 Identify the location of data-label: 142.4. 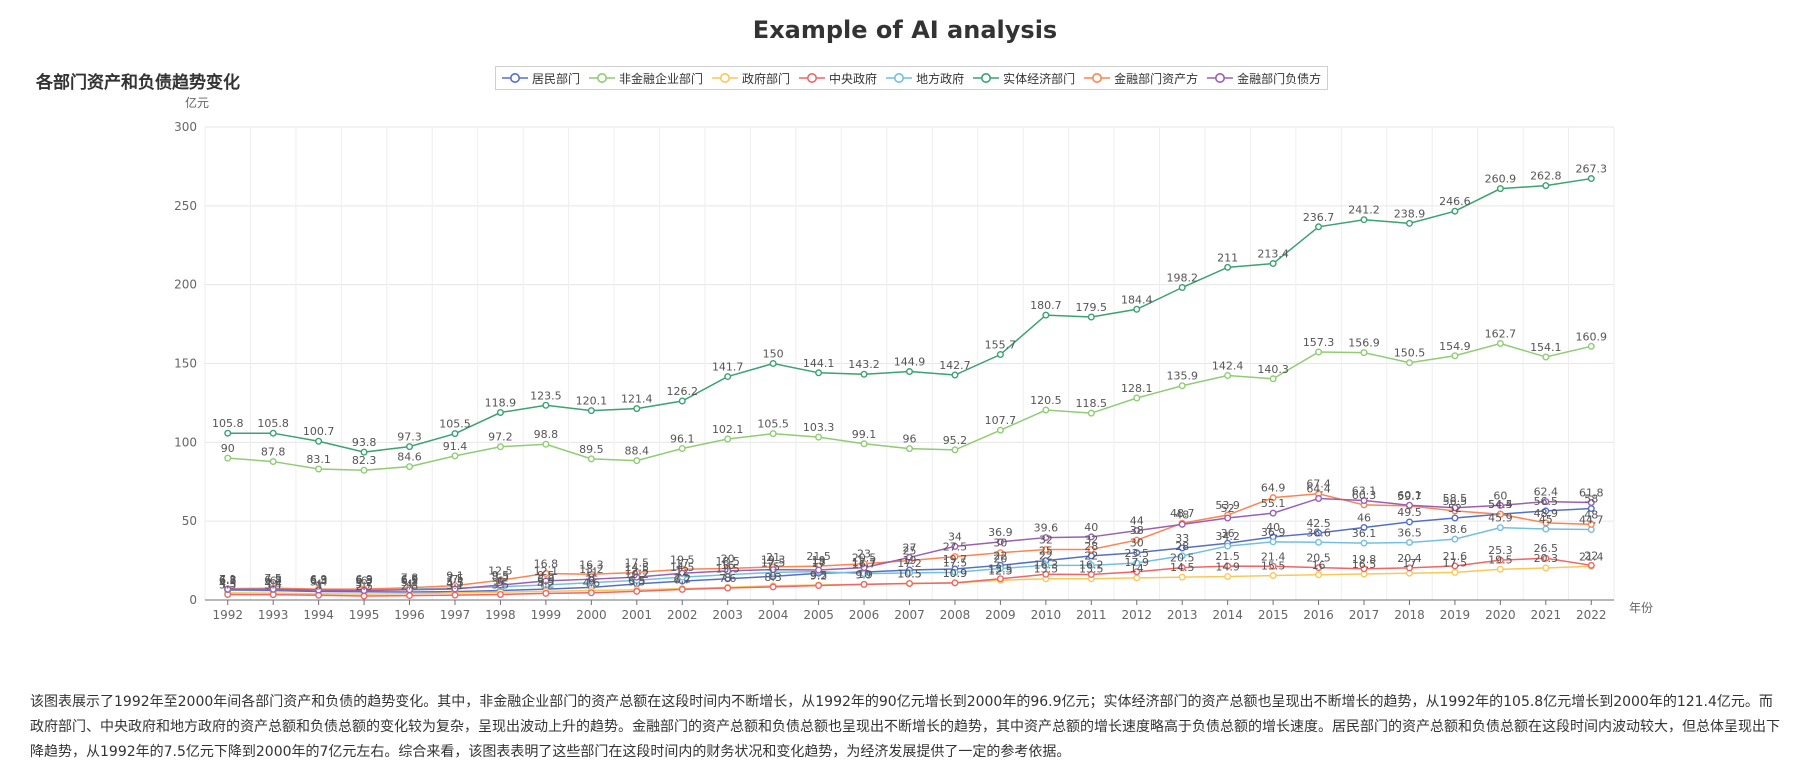
(1228, 365).